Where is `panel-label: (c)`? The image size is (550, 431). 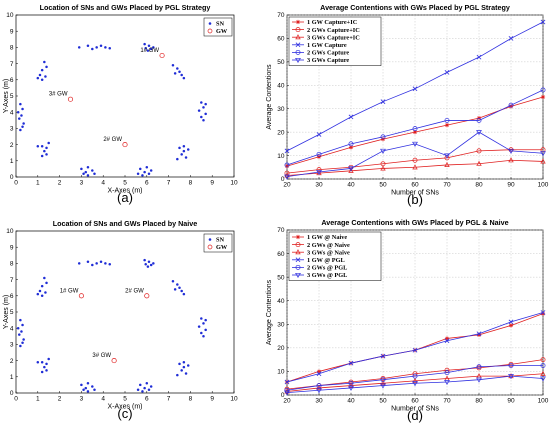
panel-label: (c) is located at coordinates (124, 413).